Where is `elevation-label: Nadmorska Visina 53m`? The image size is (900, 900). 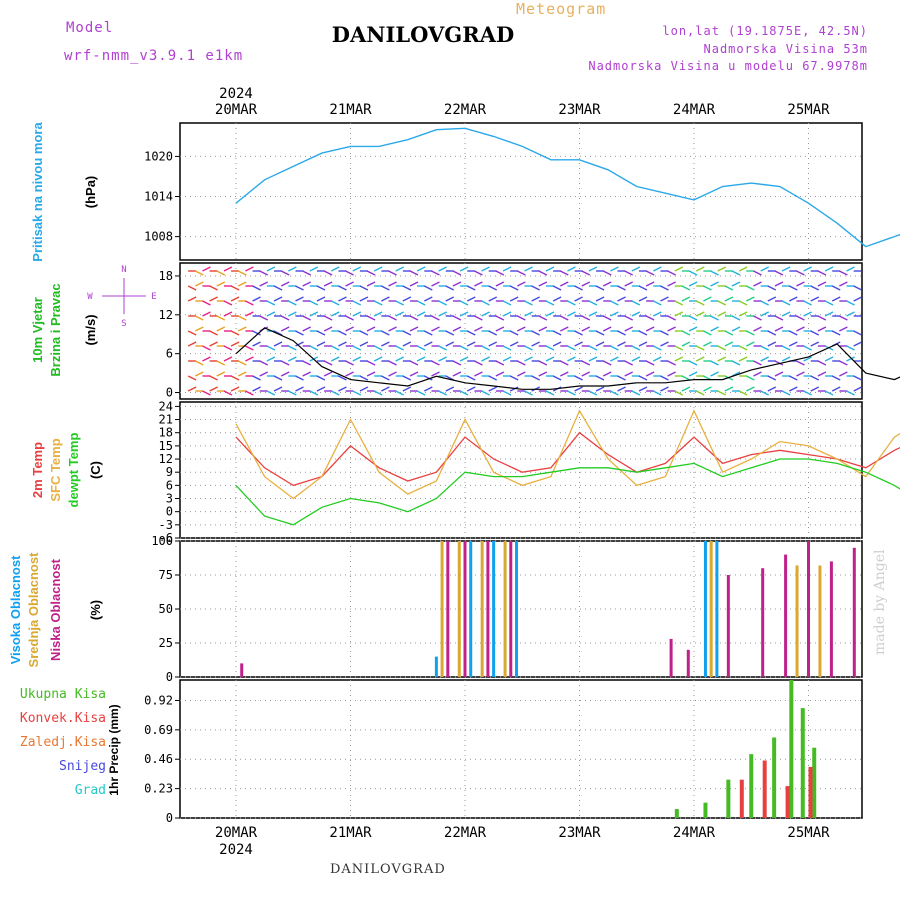 elevation-label: Nadmorska Visina 53m is located at coordinates (785, 49).